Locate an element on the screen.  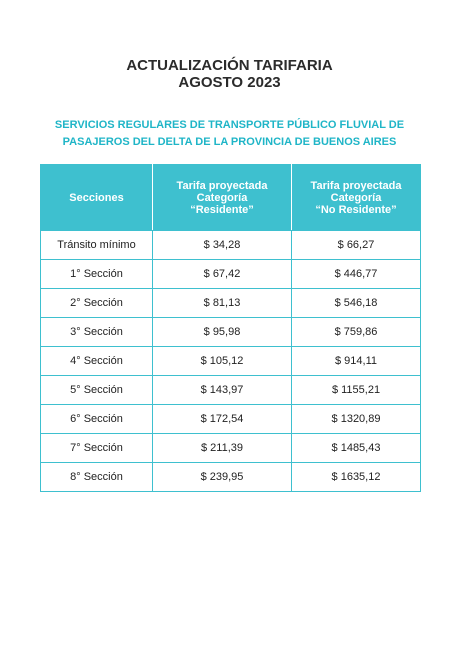
section-cell: Tránsito mínimo is located at coordinates (96, 245).